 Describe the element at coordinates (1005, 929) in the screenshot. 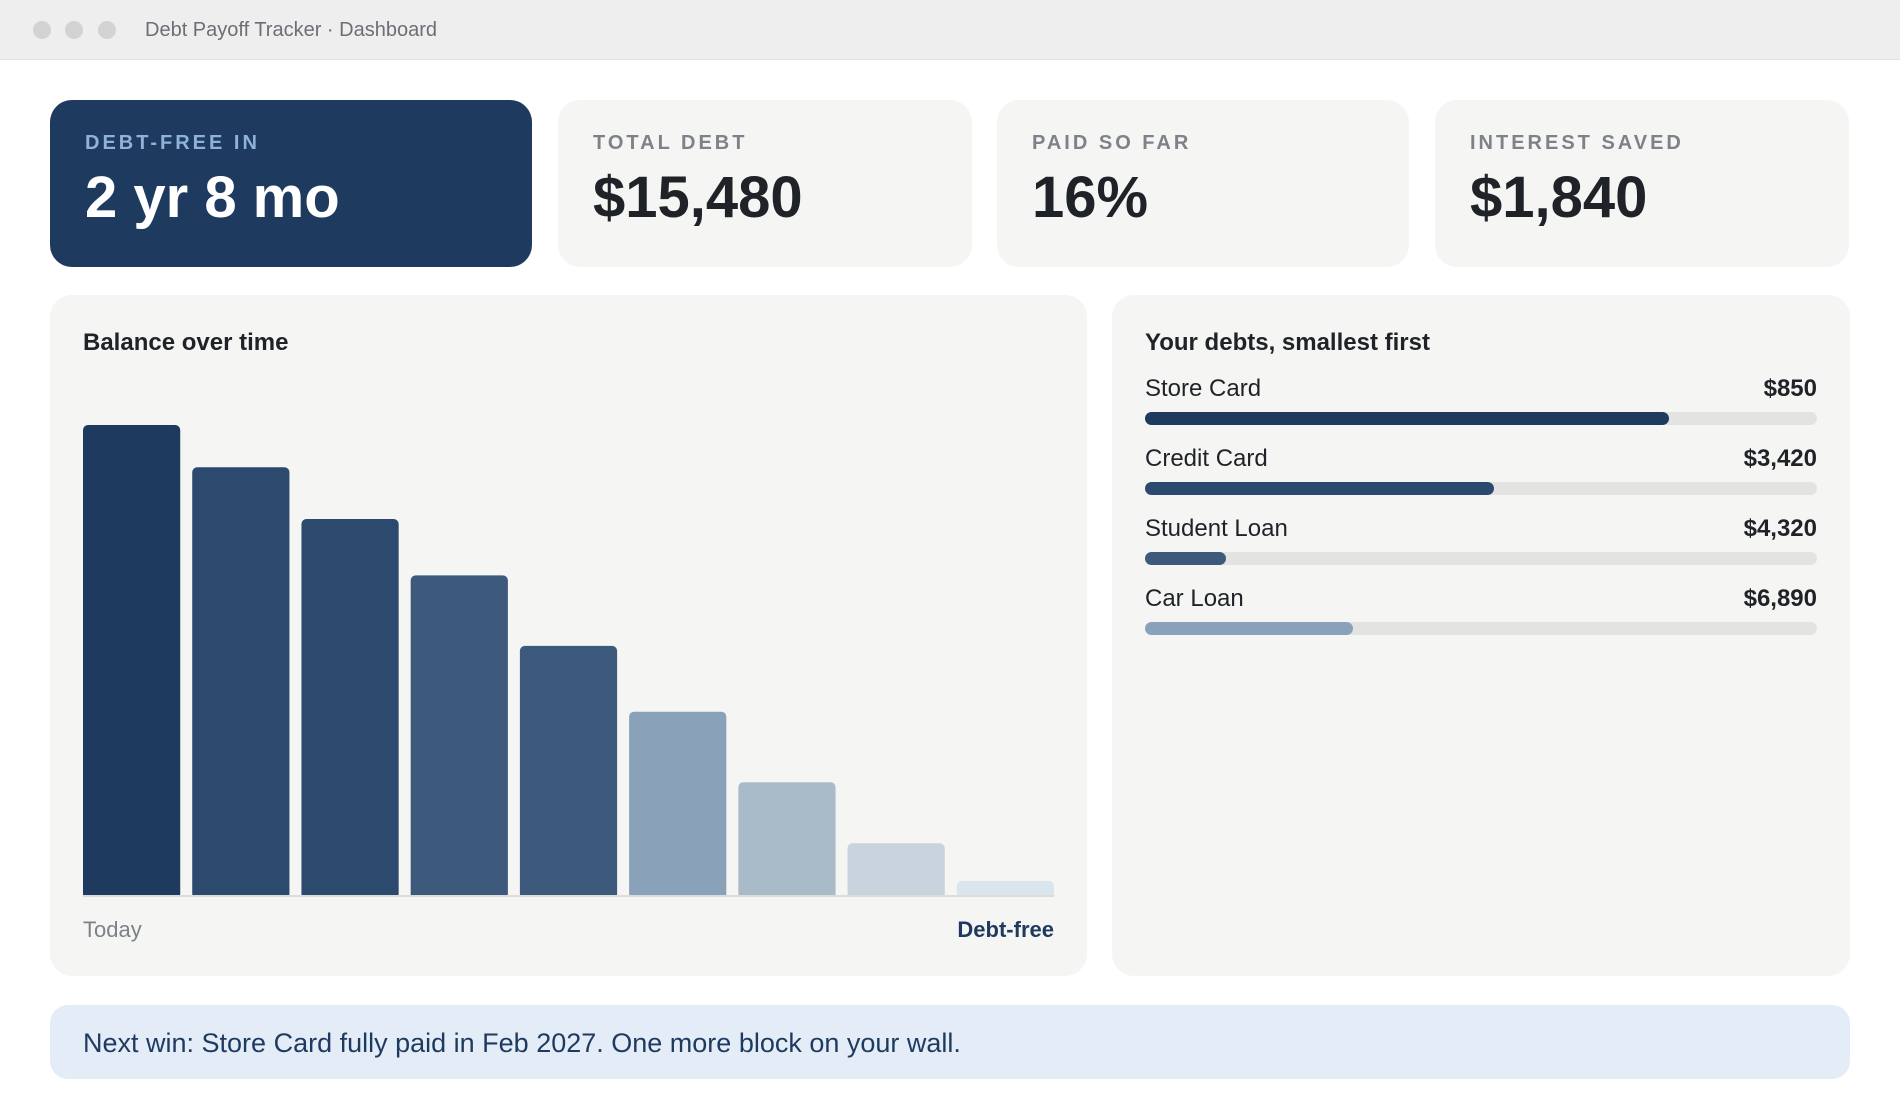

I see `x-axis-end-label: Debt-free` at that location.